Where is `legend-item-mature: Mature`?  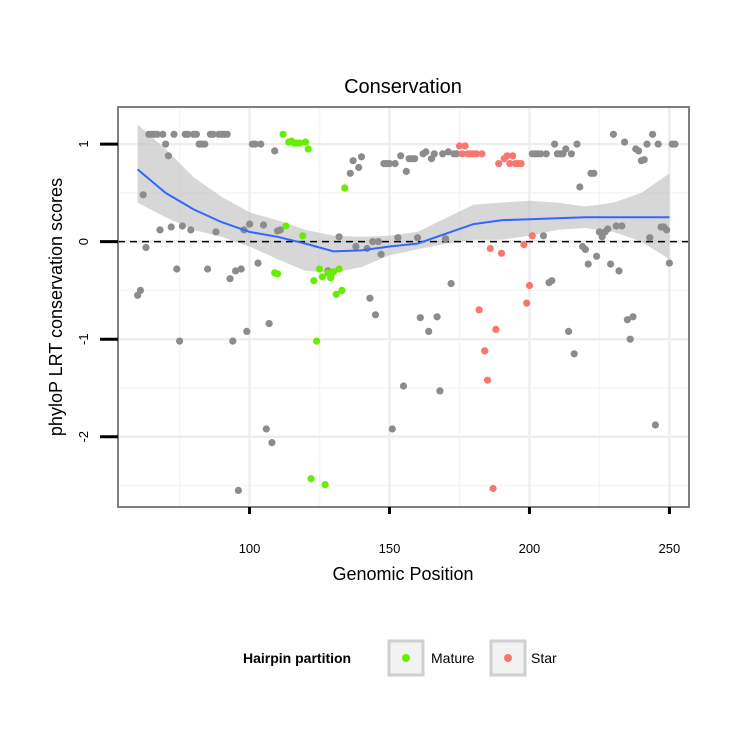
legend-item-mature: Mature is located at coordinates (431, 658).